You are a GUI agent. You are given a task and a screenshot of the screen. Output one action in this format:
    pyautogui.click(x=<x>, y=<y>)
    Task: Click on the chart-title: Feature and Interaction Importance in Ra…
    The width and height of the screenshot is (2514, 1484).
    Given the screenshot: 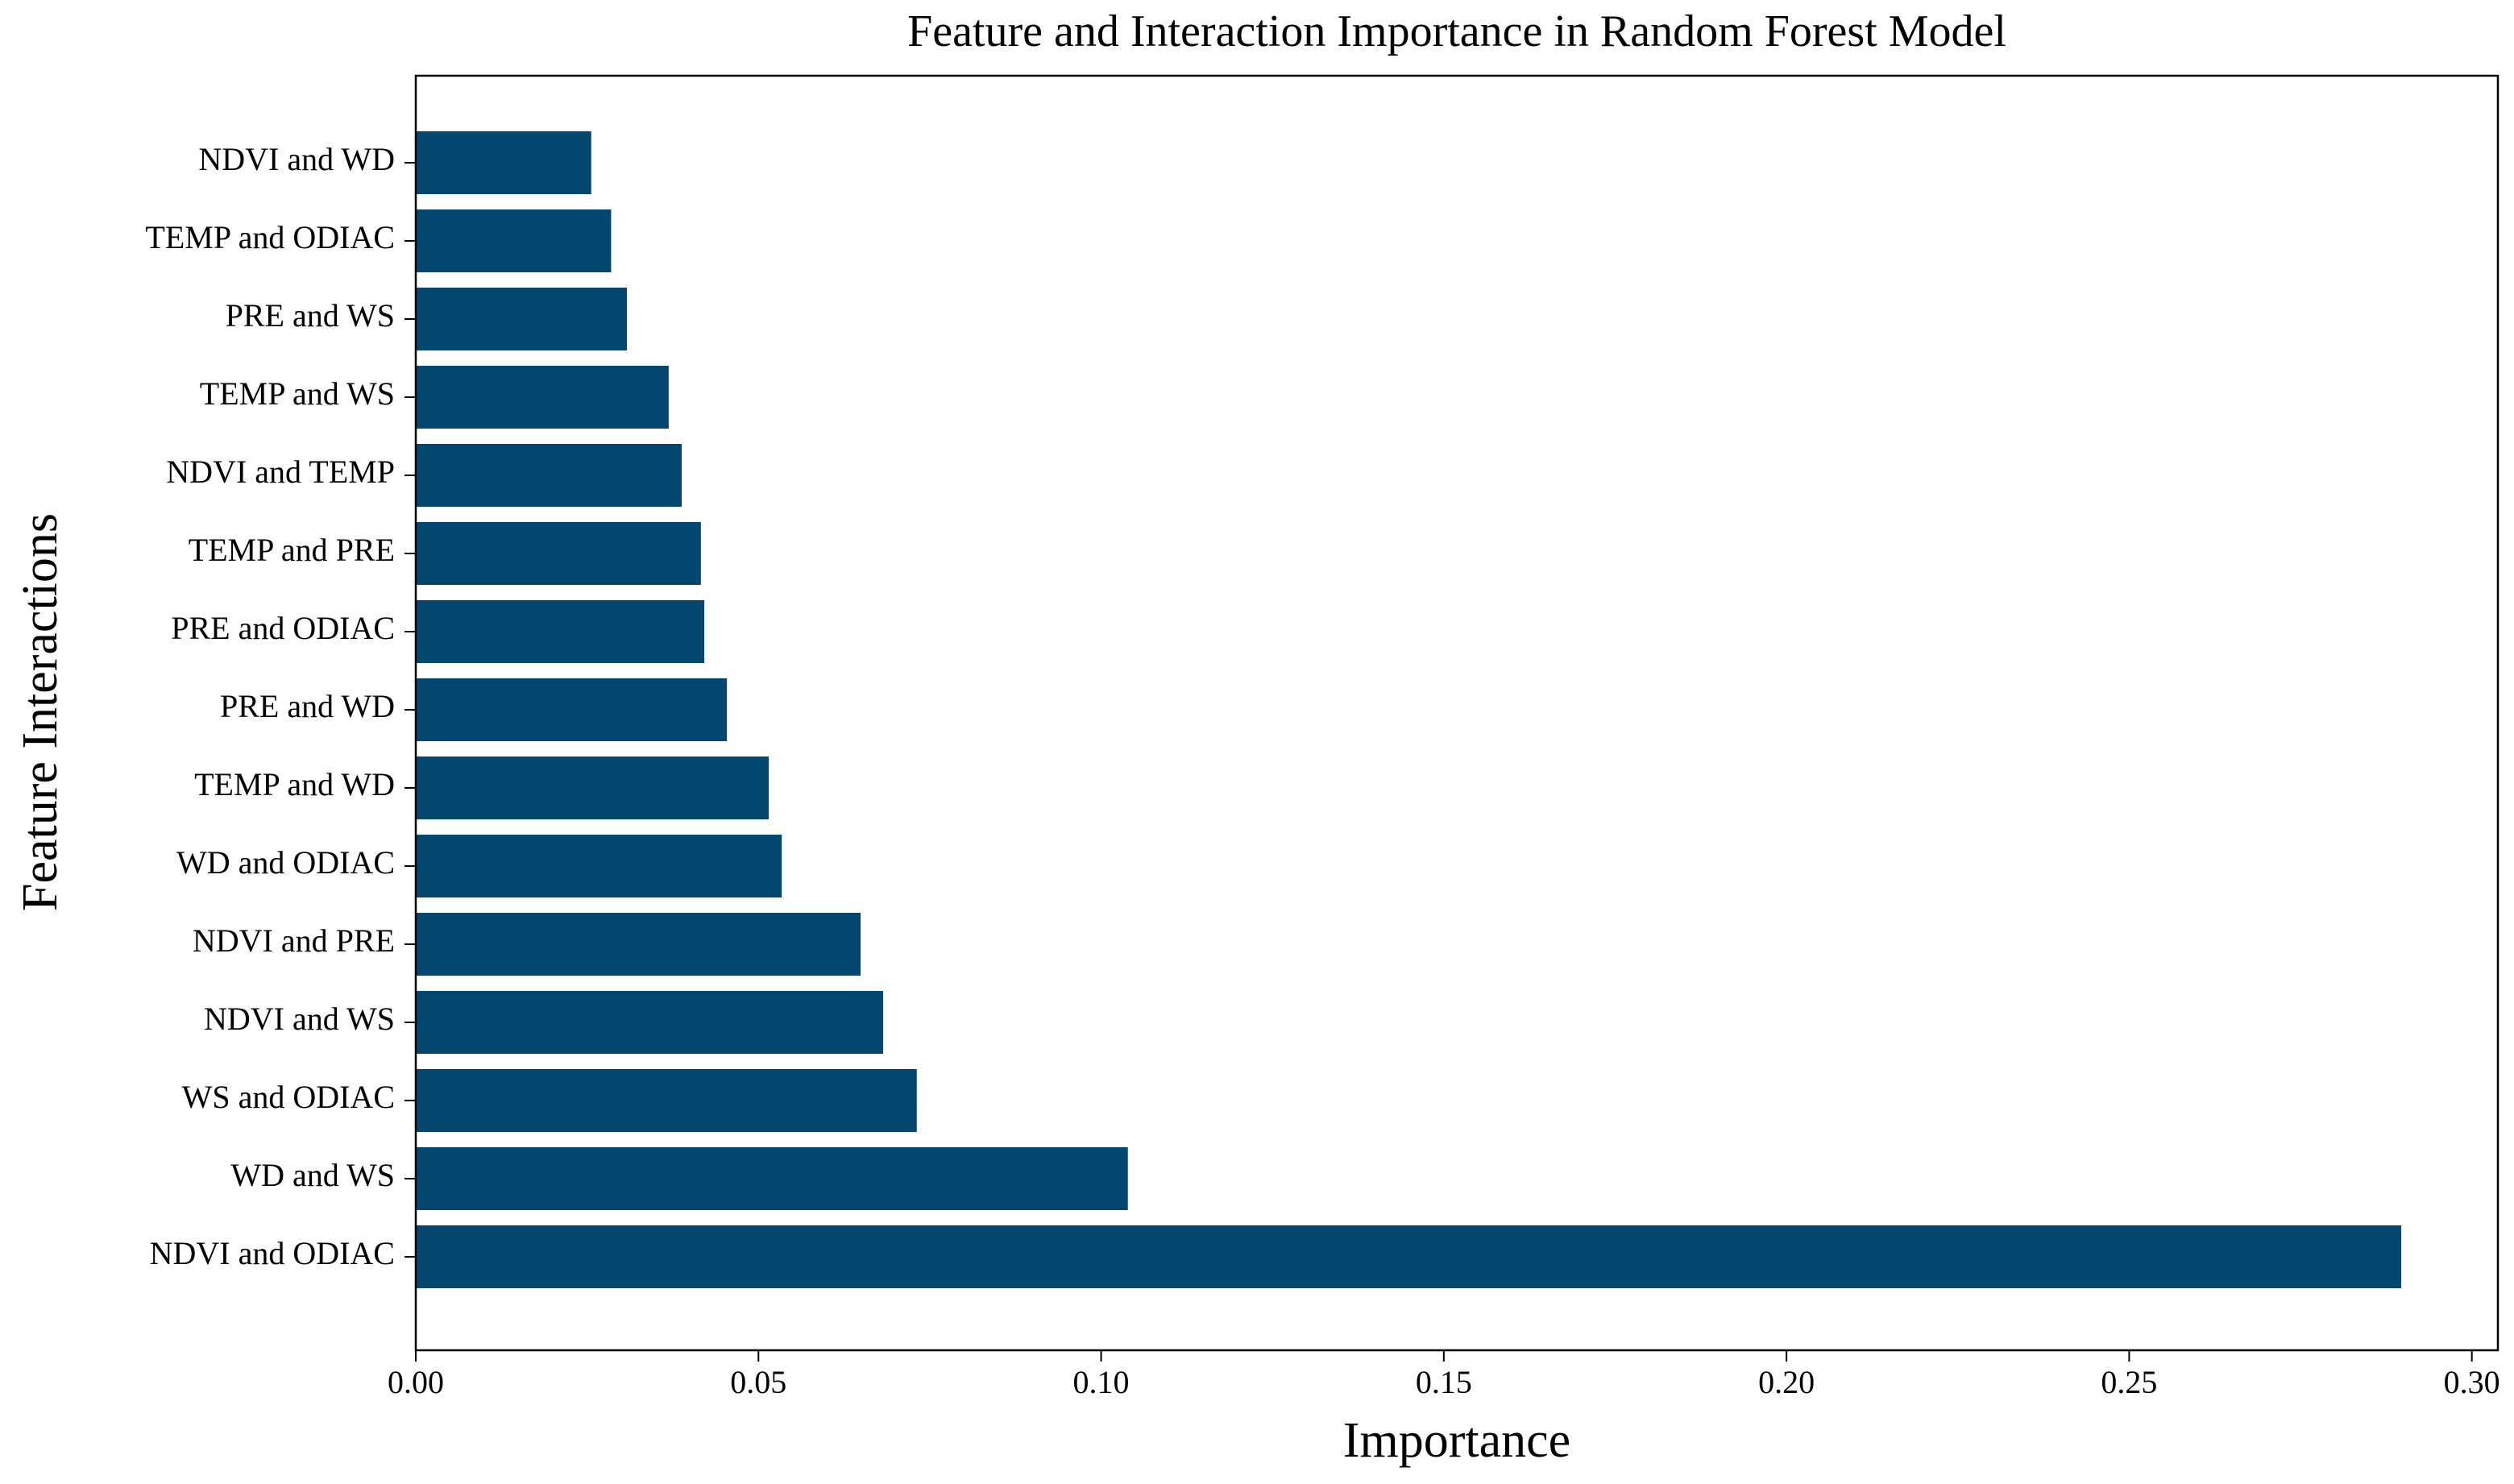 What is the action you would take?
    pyautogui.click(x=1456, y=31)
    